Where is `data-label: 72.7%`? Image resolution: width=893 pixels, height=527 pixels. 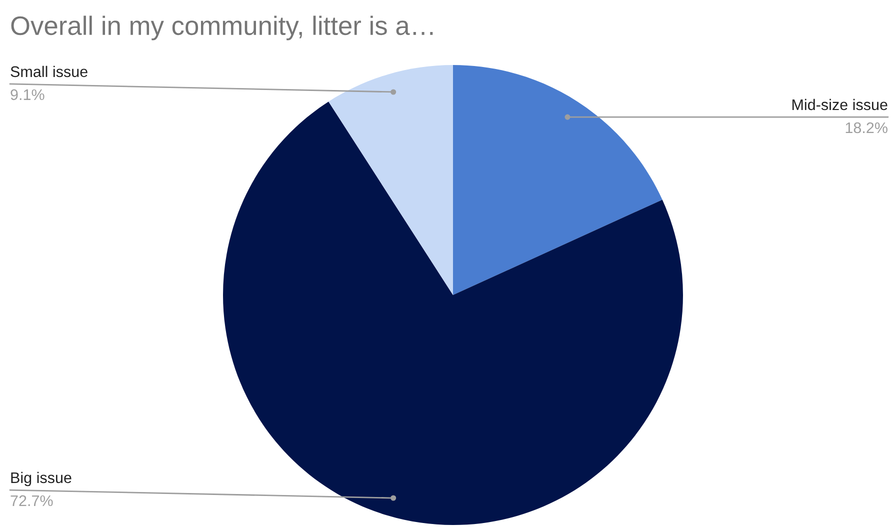
data-label: 72.7% is located at coordinates (31, 500).